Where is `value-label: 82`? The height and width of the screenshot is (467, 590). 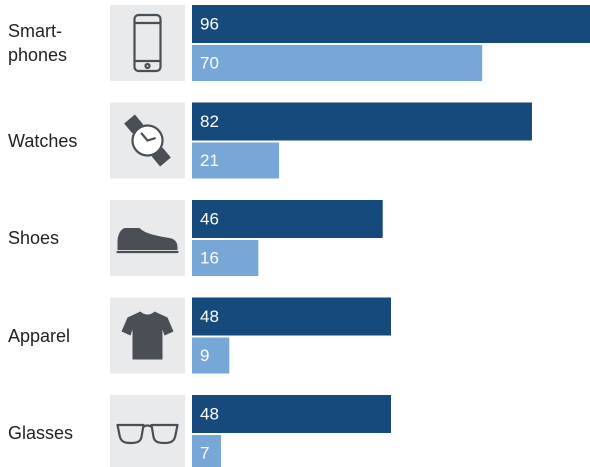
value-label: 82 is located at coordinates (209, 121).